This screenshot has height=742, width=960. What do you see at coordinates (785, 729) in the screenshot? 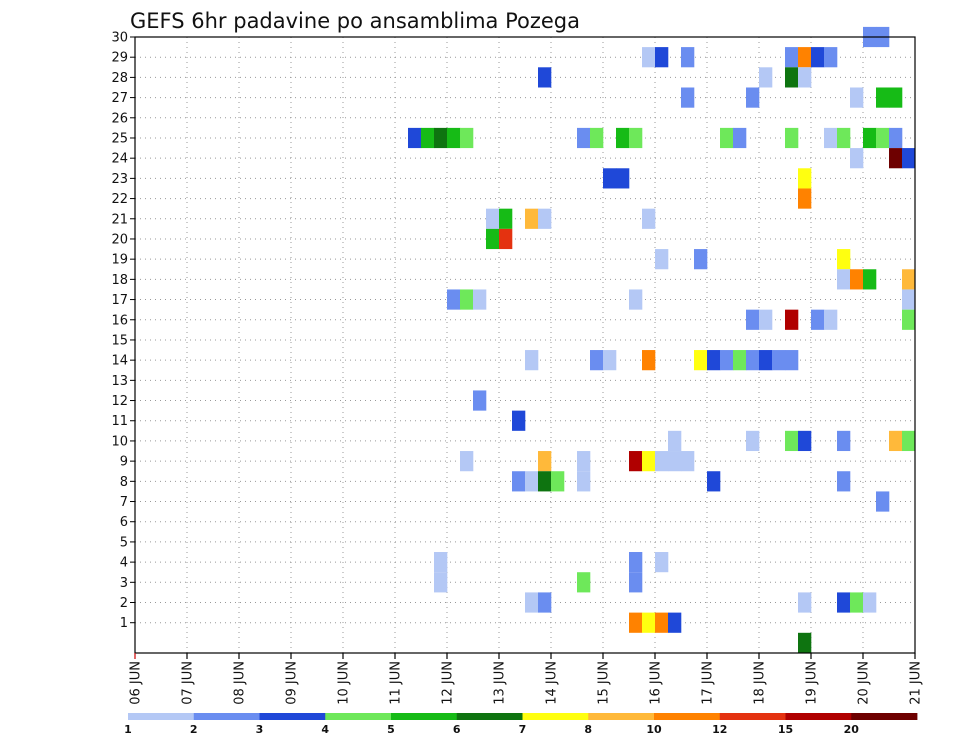
I see `colorbar-label: 15` at bounding box center [785, 729].